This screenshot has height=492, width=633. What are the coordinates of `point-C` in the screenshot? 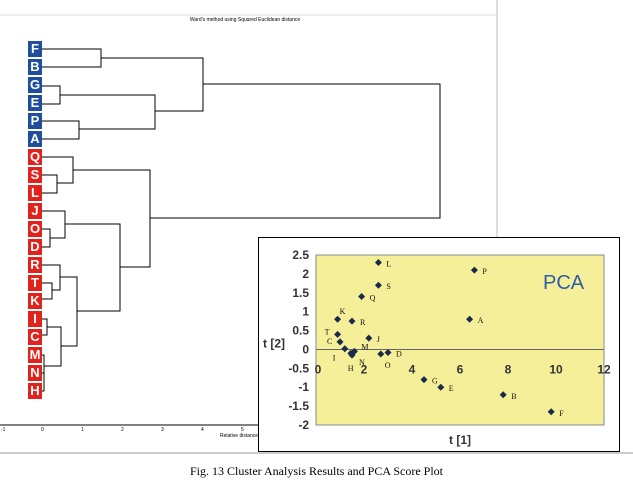 It's located at (340, 342).